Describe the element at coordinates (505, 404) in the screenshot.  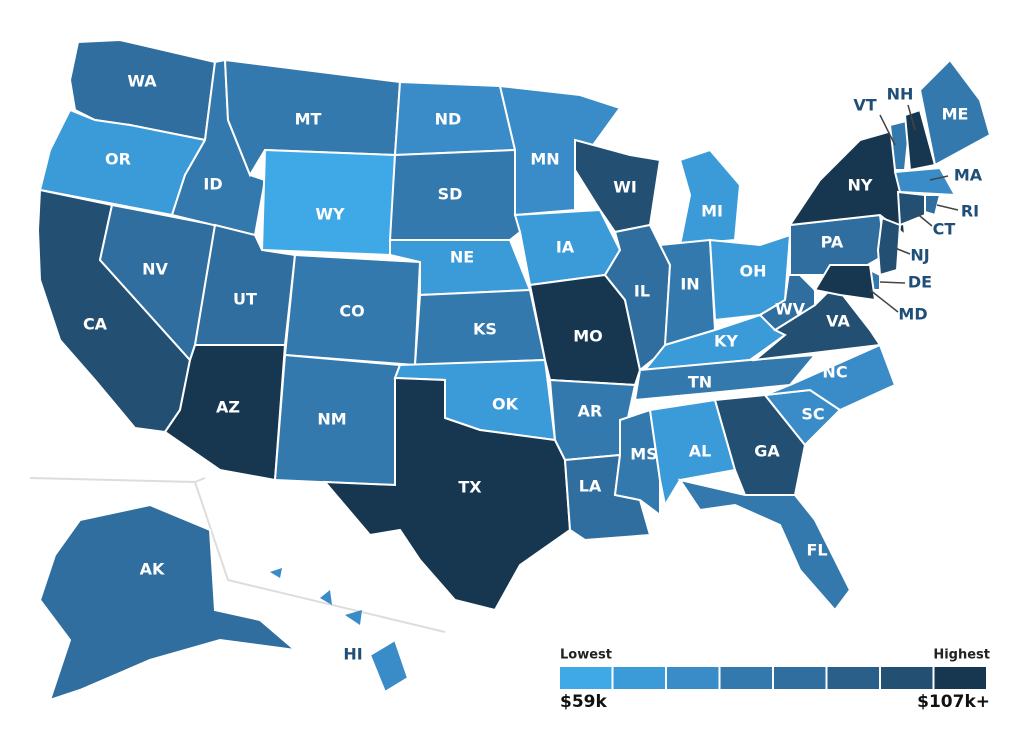
I see `state-label: OK` at that location.